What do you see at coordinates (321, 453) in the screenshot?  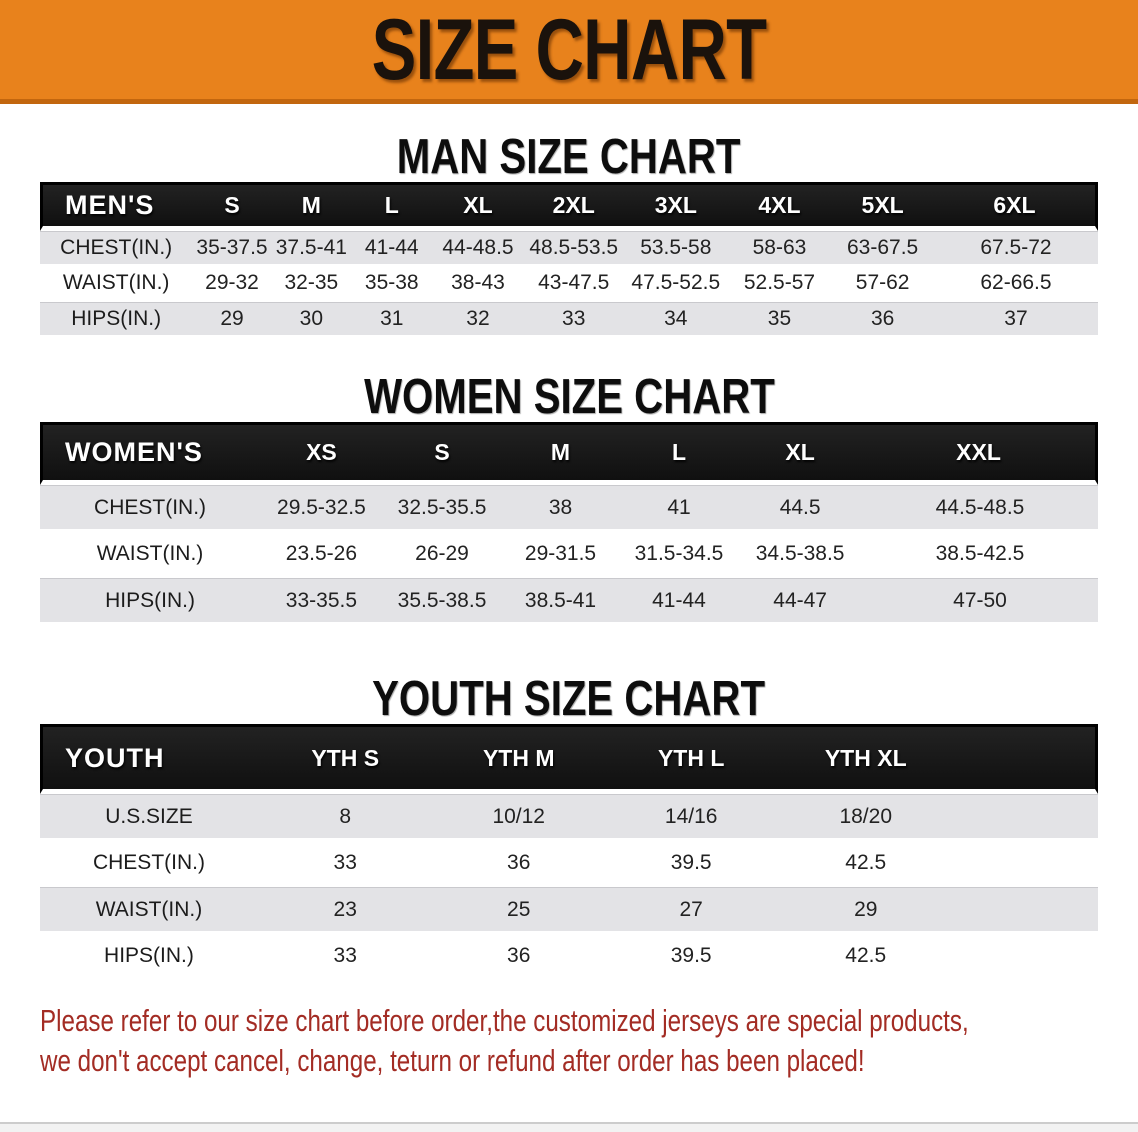 I see `size-column-header: XS` at bounding box center [321, 453].